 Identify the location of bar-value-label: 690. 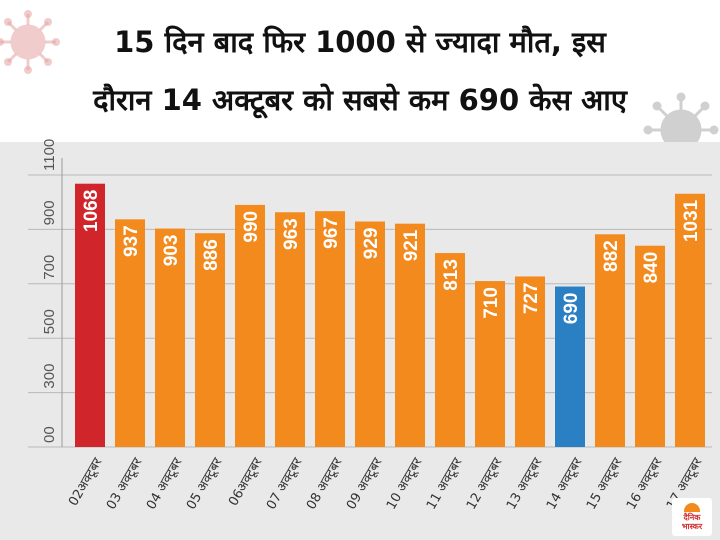
(571, 309).